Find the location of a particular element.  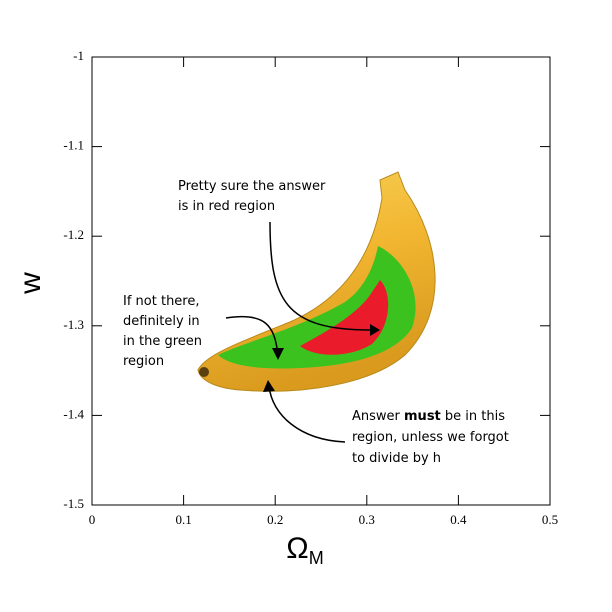

annotation-part: Answer is located at coordinates (378, 416).